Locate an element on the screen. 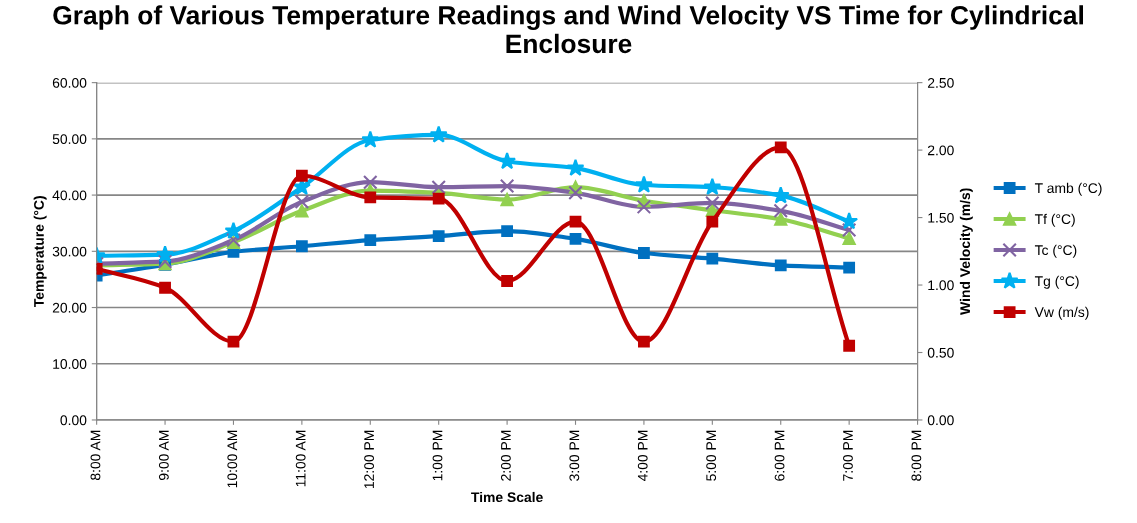  x-tick-label: 9:00 AM is located at coordinates (163, 455).